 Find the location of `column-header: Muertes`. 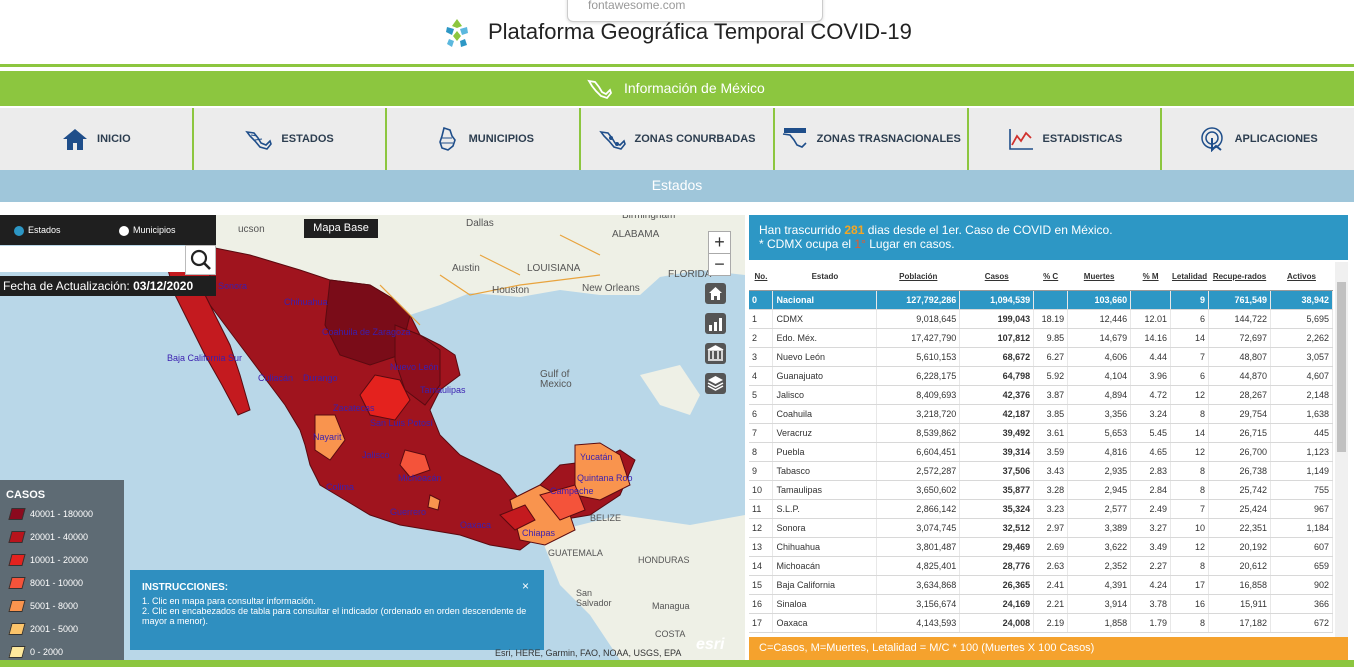

column-header: Muertes is located at coordinates (1099, 276).